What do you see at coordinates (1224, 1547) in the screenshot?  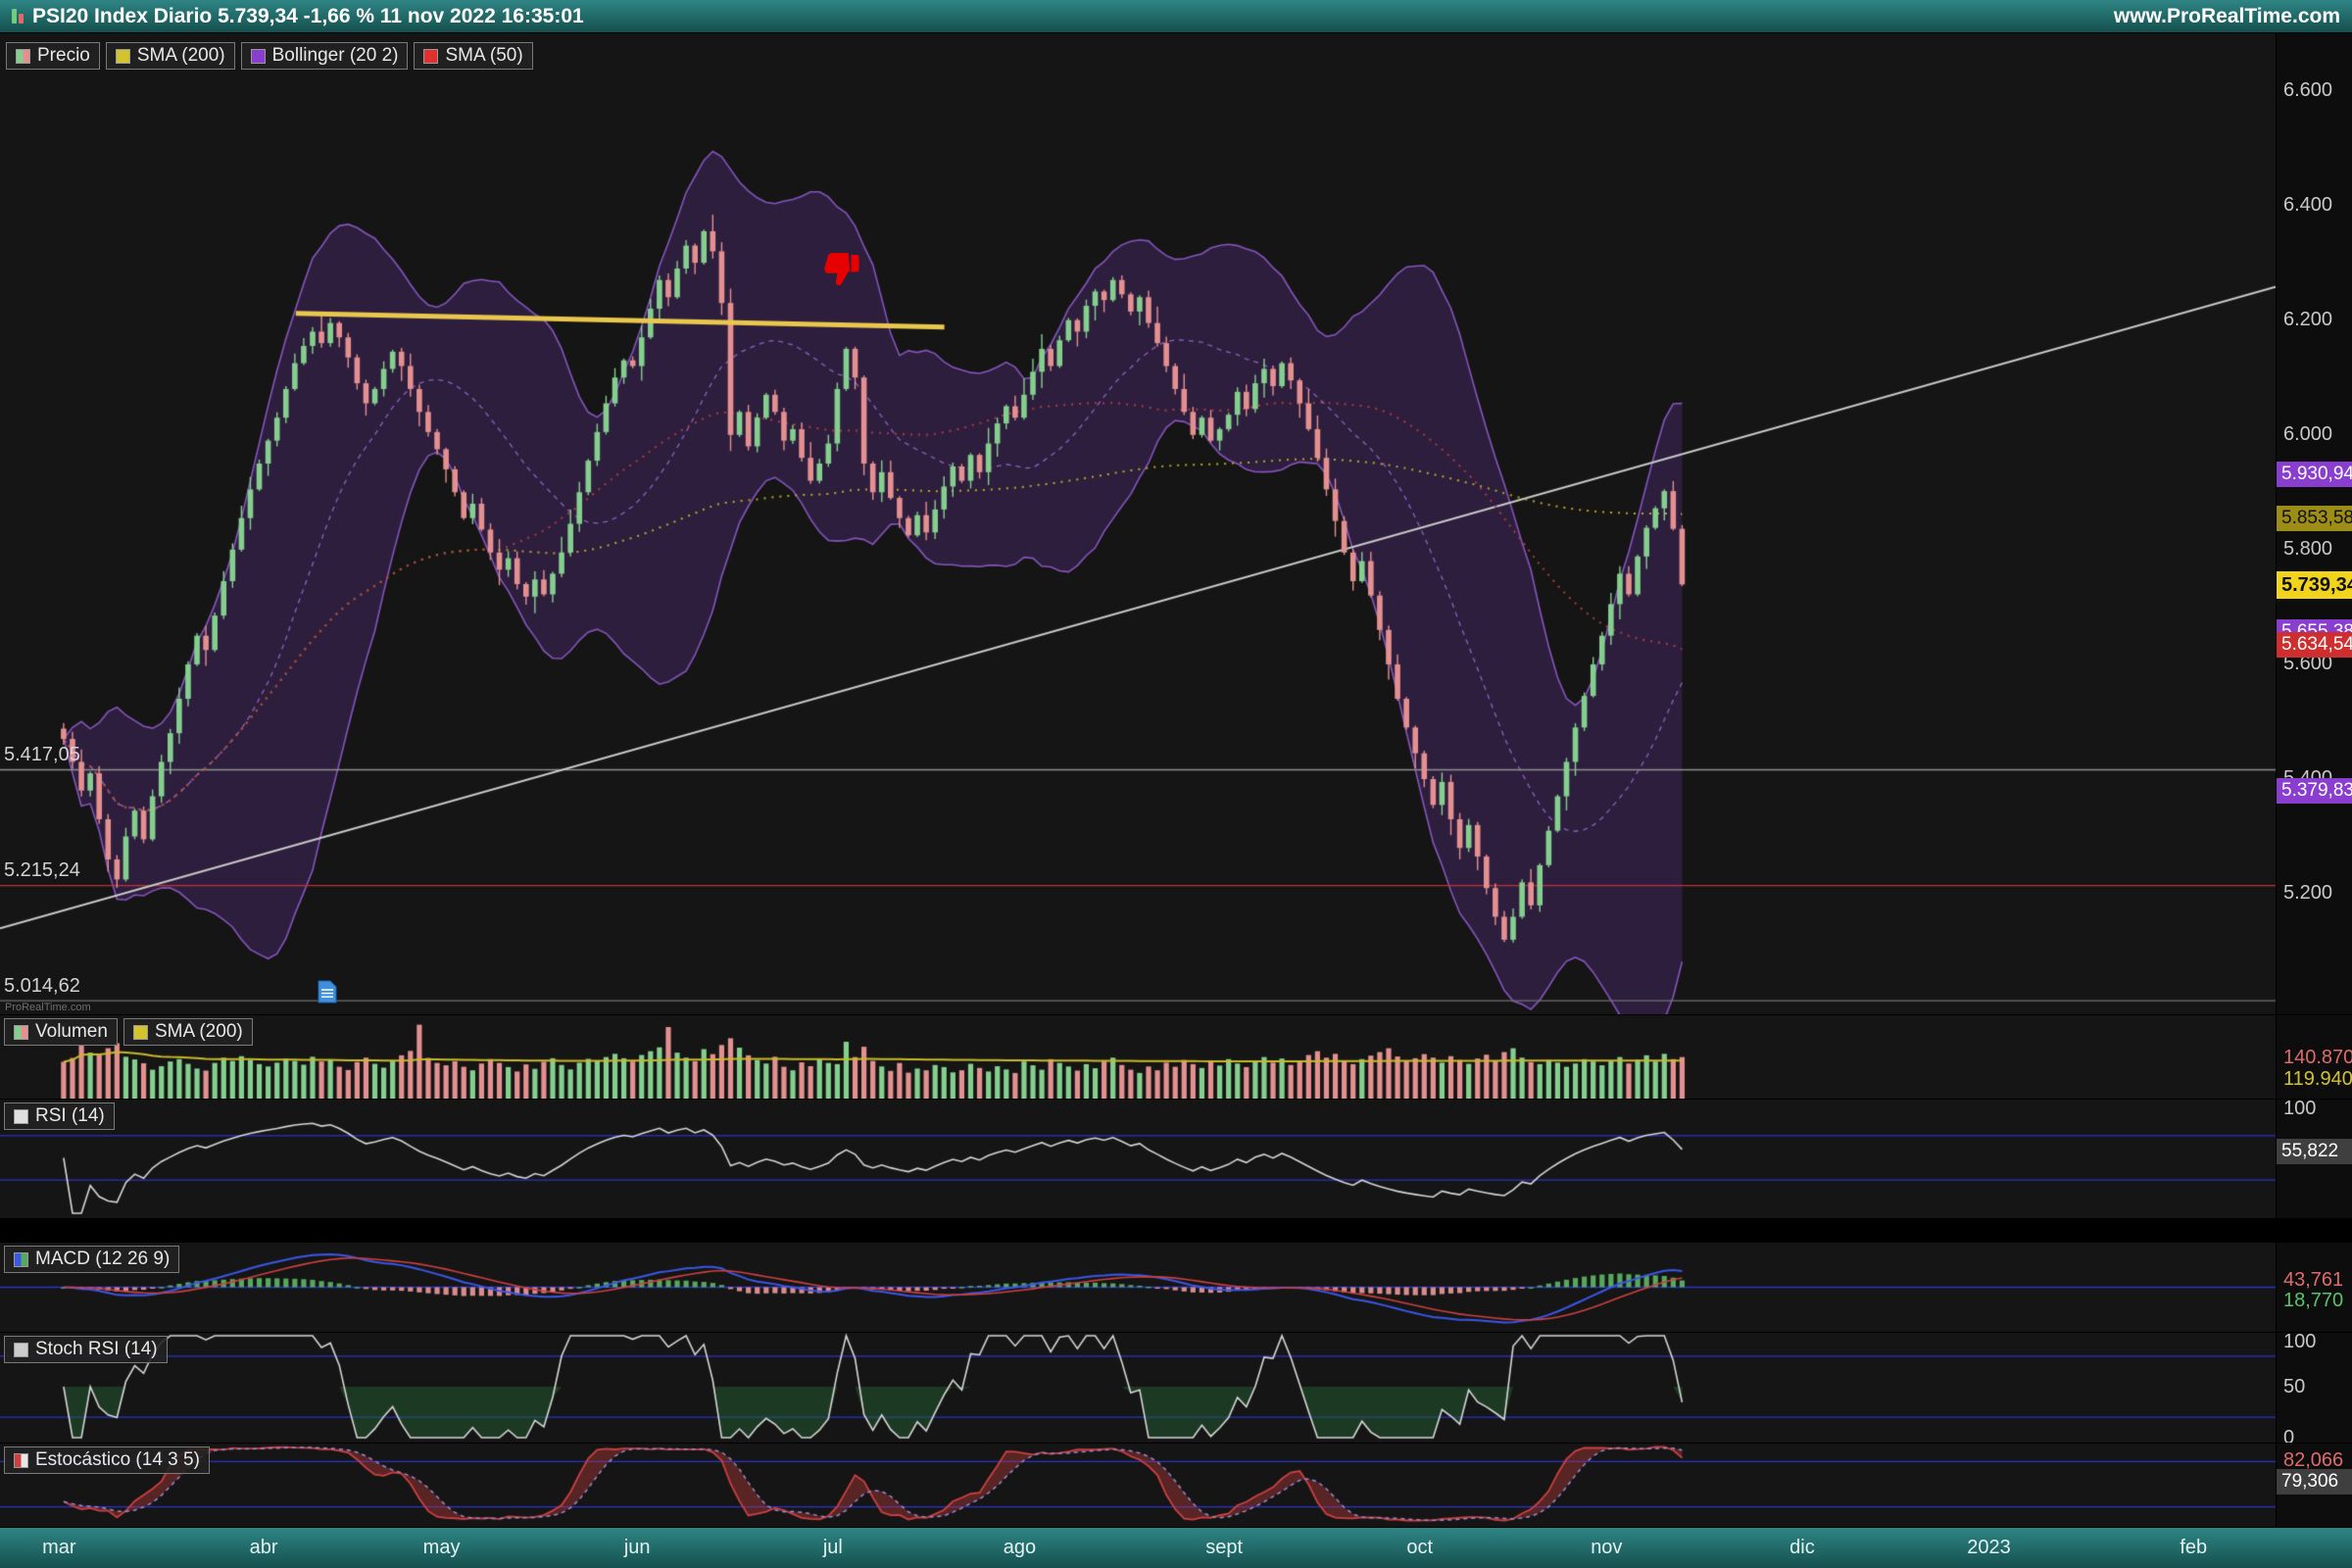 I see `month-label-sept: sept` at bounding box center [1224, 1547].